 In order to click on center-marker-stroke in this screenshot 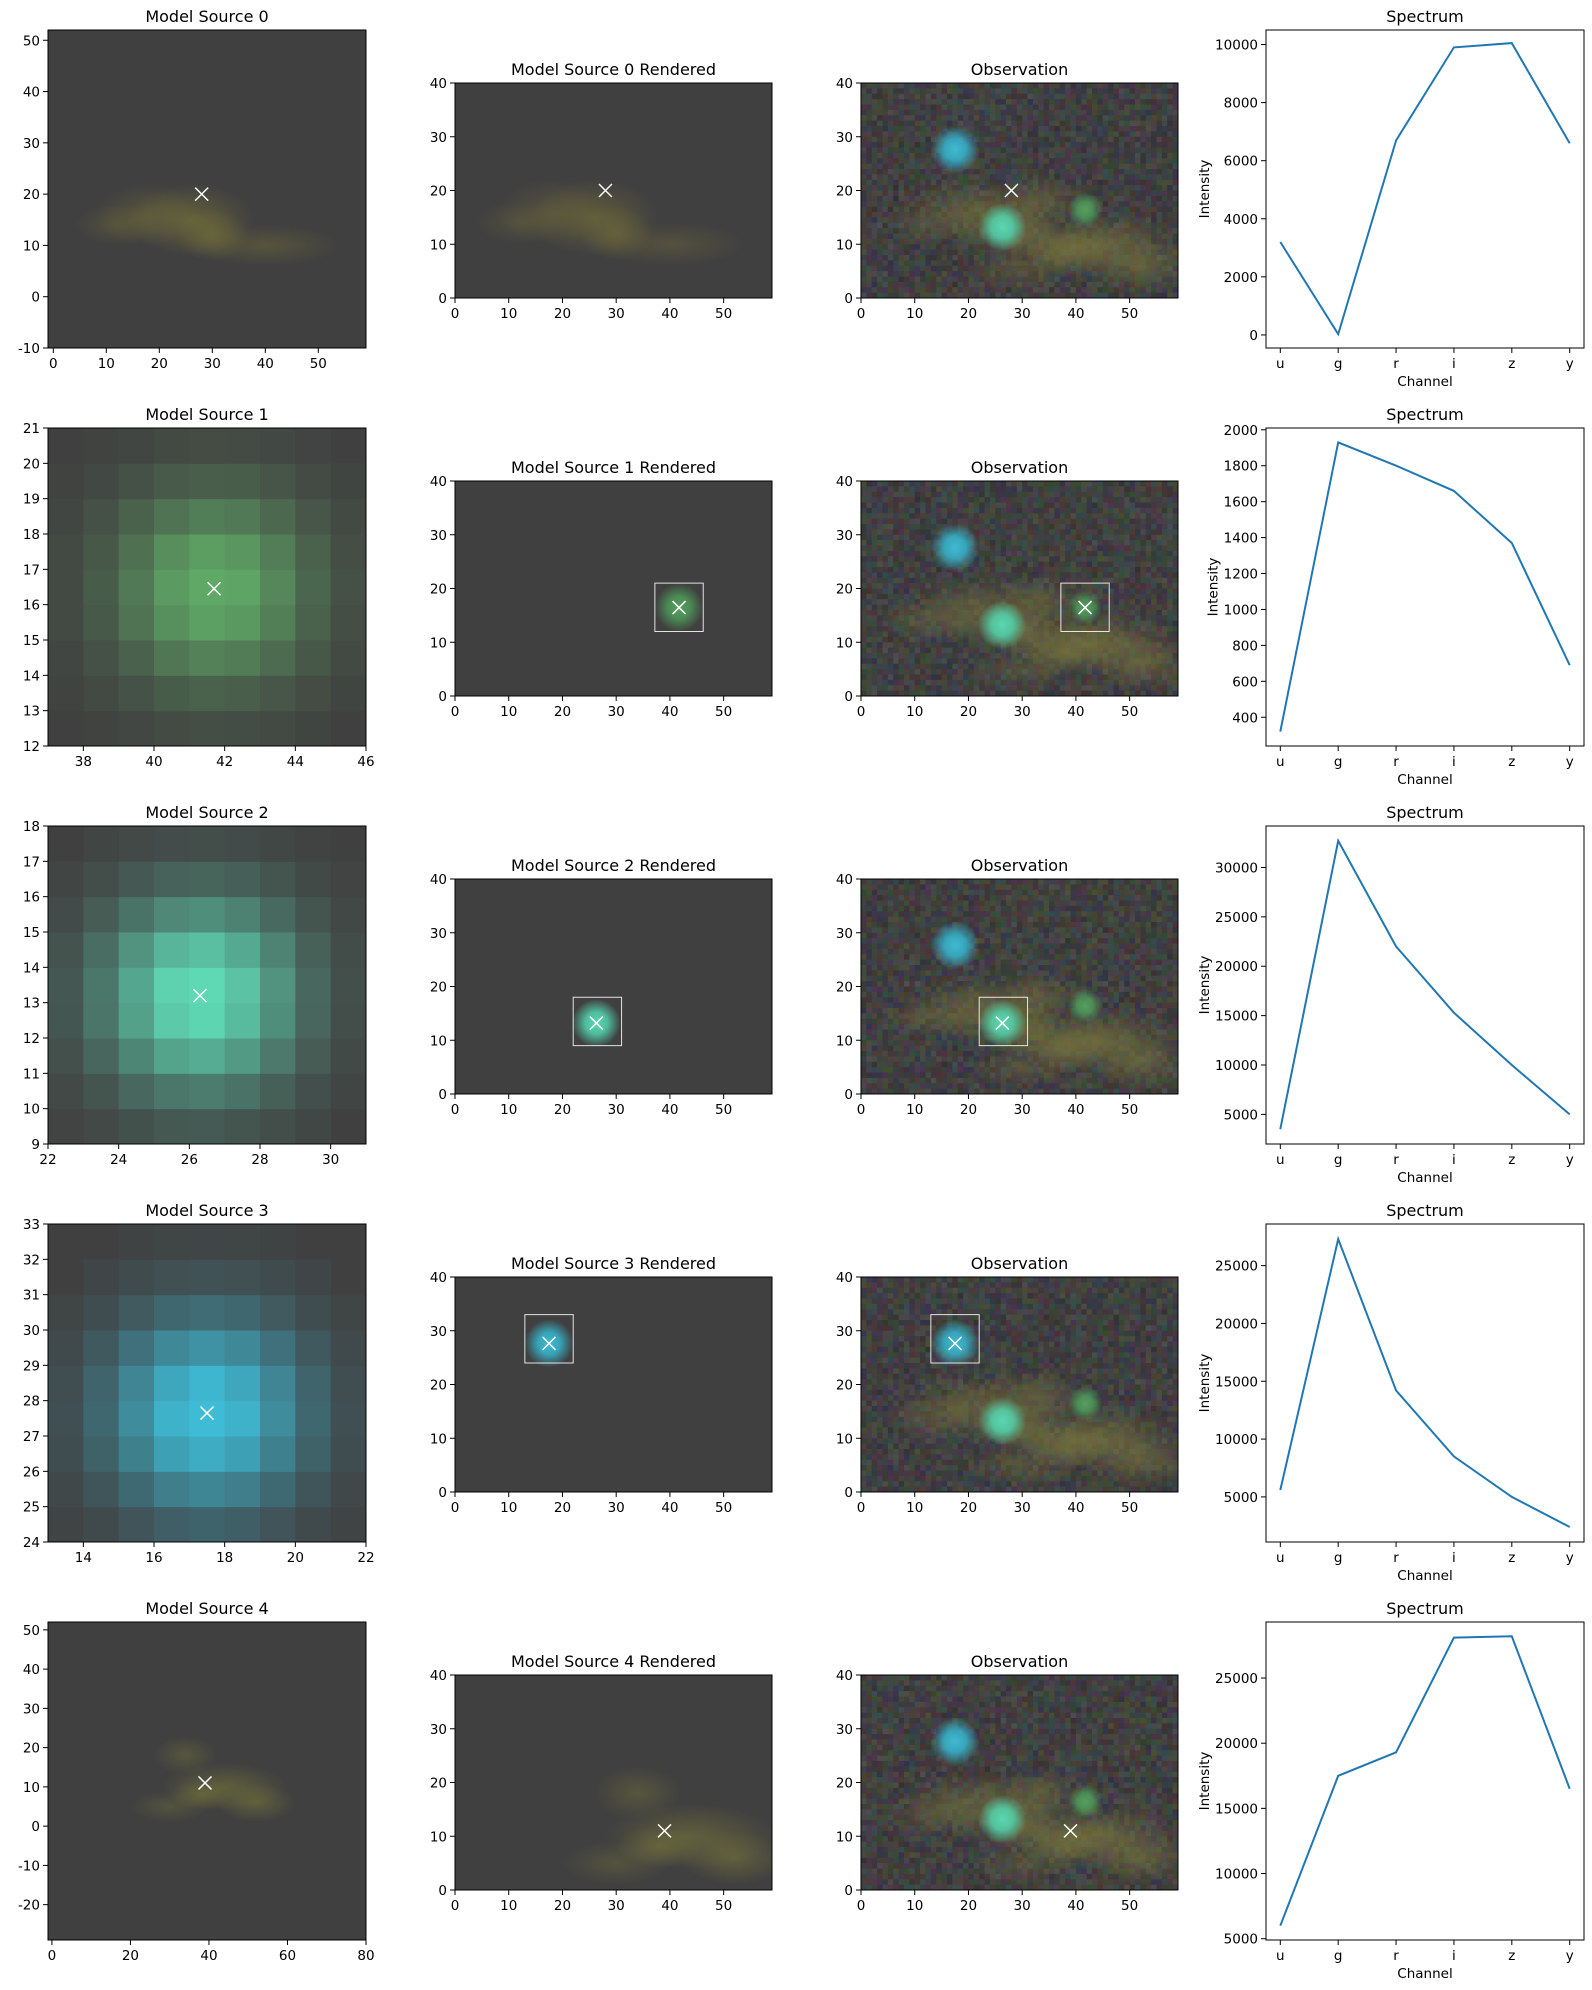, I will do `click(605, 190)`.